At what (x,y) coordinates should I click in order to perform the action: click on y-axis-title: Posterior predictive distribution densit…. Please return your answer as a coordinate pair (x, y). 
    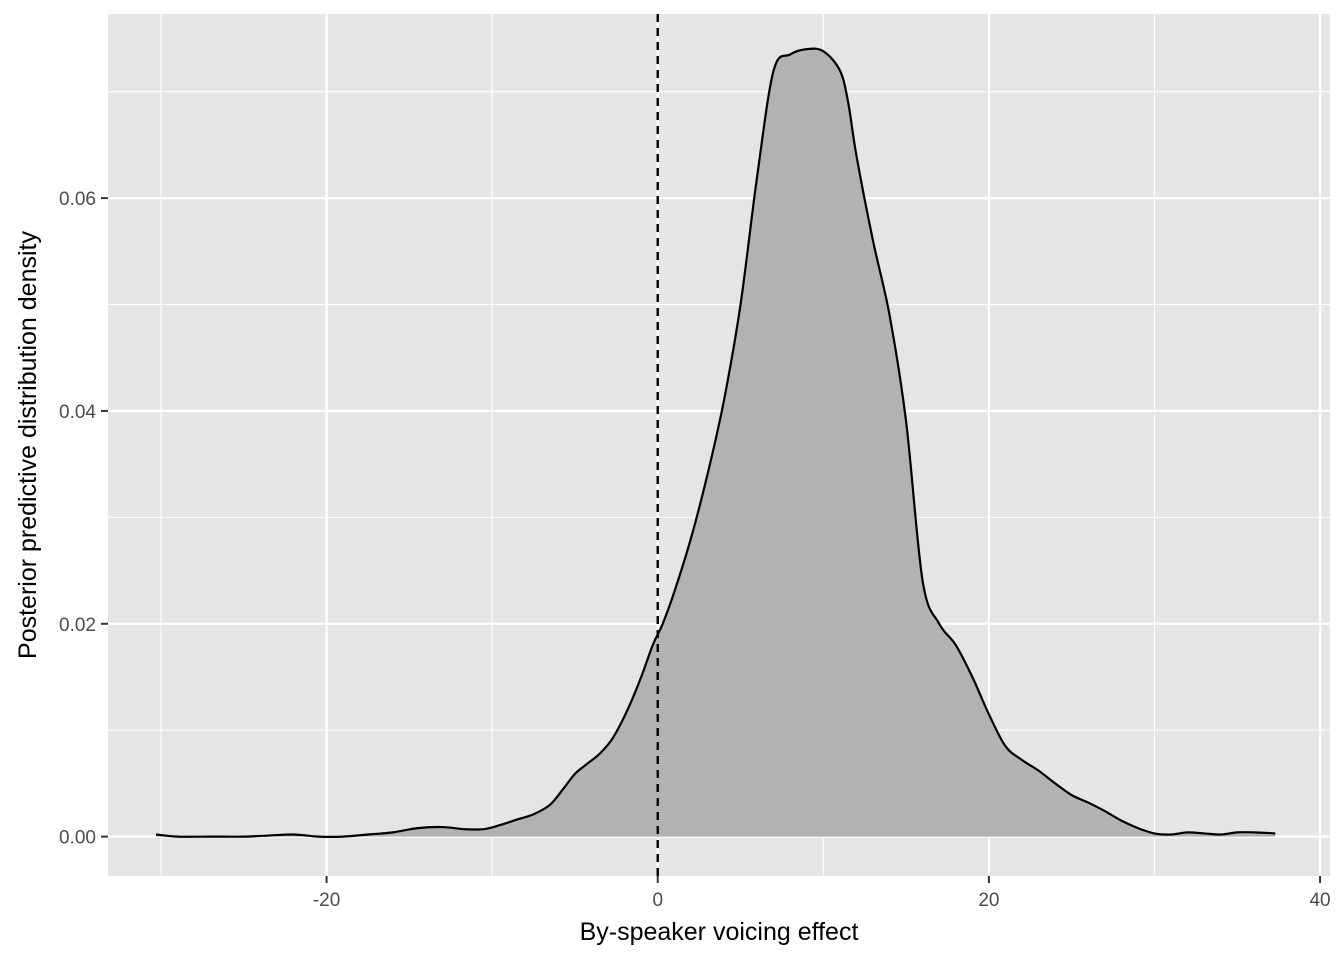
    Looking at the image, I should click on (28, 445).